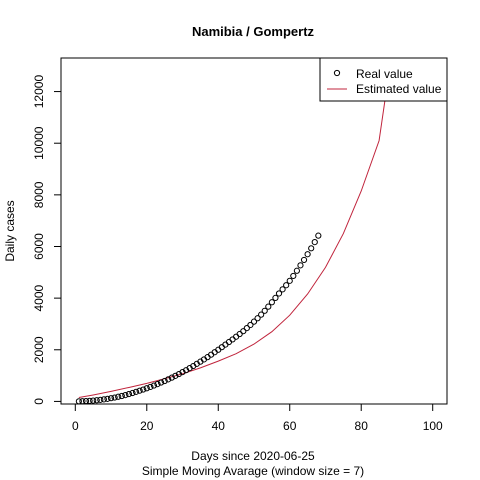  What do you see at coordinates (257, 418) in the screenshot?
I see `x-axis: 0 20 40 60 80 100` at bounding box center [257, 418].